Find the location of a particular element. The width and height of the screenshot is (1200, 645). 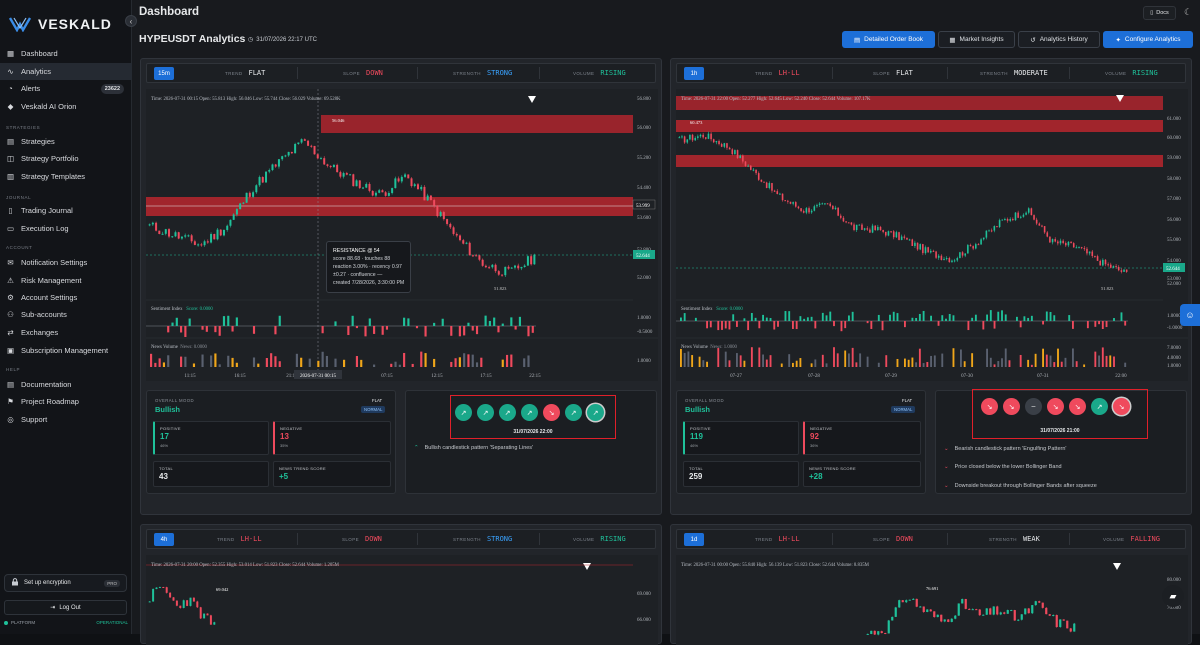

analytics-history-button: ↺ Analytics History is located at coordinates (1059, 39).